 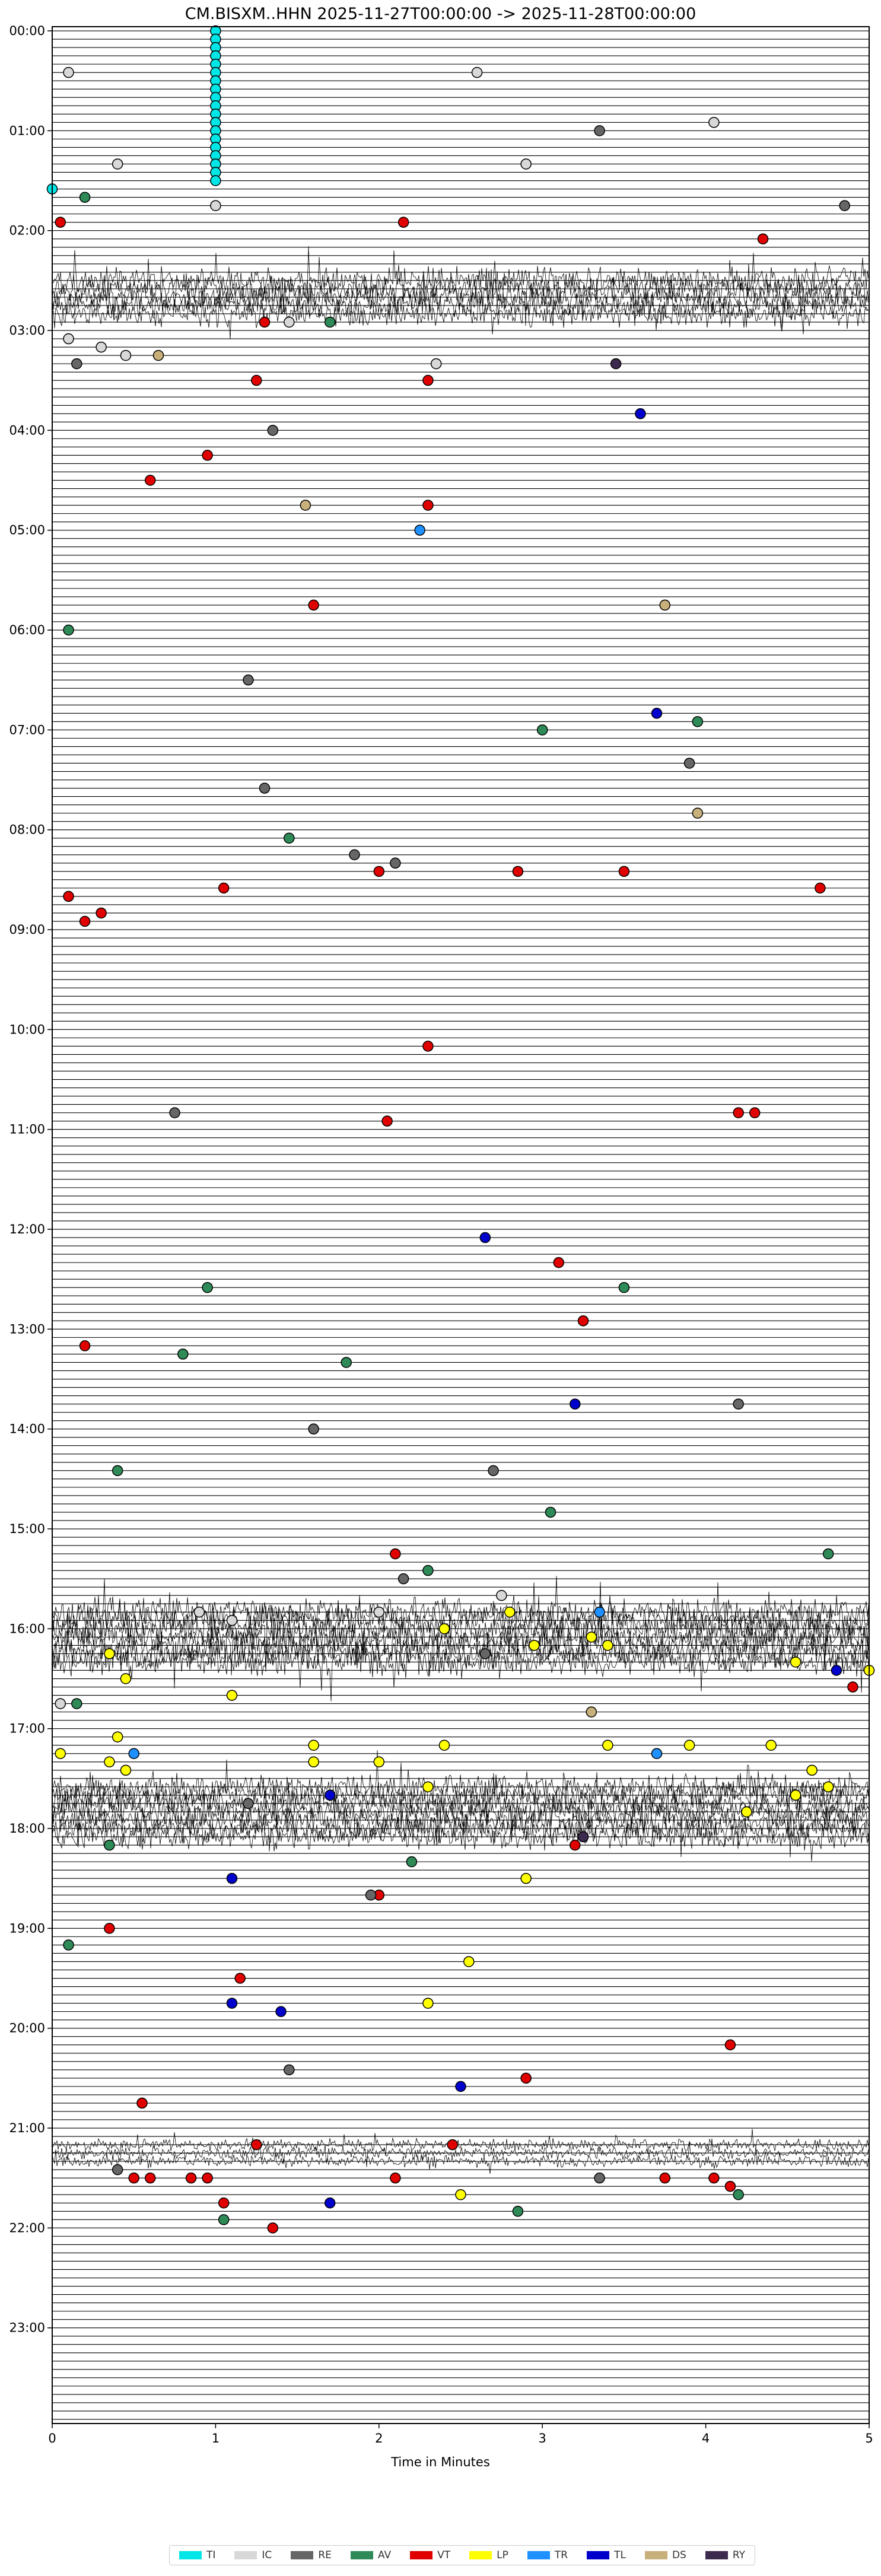 What do you see at coordinates (679, 2555) in the screenshot?
I see `legend-label: DS` at bounding box center [679, 2555].